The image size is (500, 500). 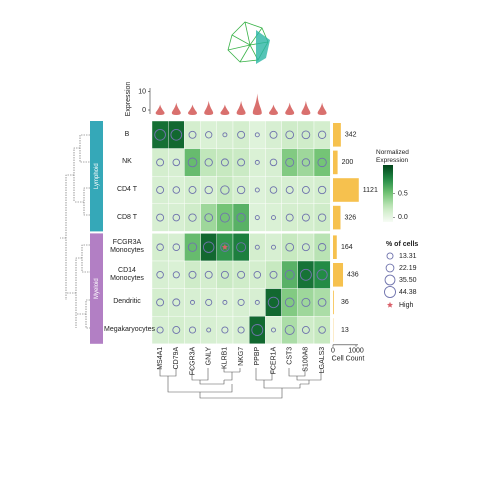 What do you see at coordinates (97, 288) in the screenshot?
I see `group-label: Myeloid` at bounding box center [97, 288].